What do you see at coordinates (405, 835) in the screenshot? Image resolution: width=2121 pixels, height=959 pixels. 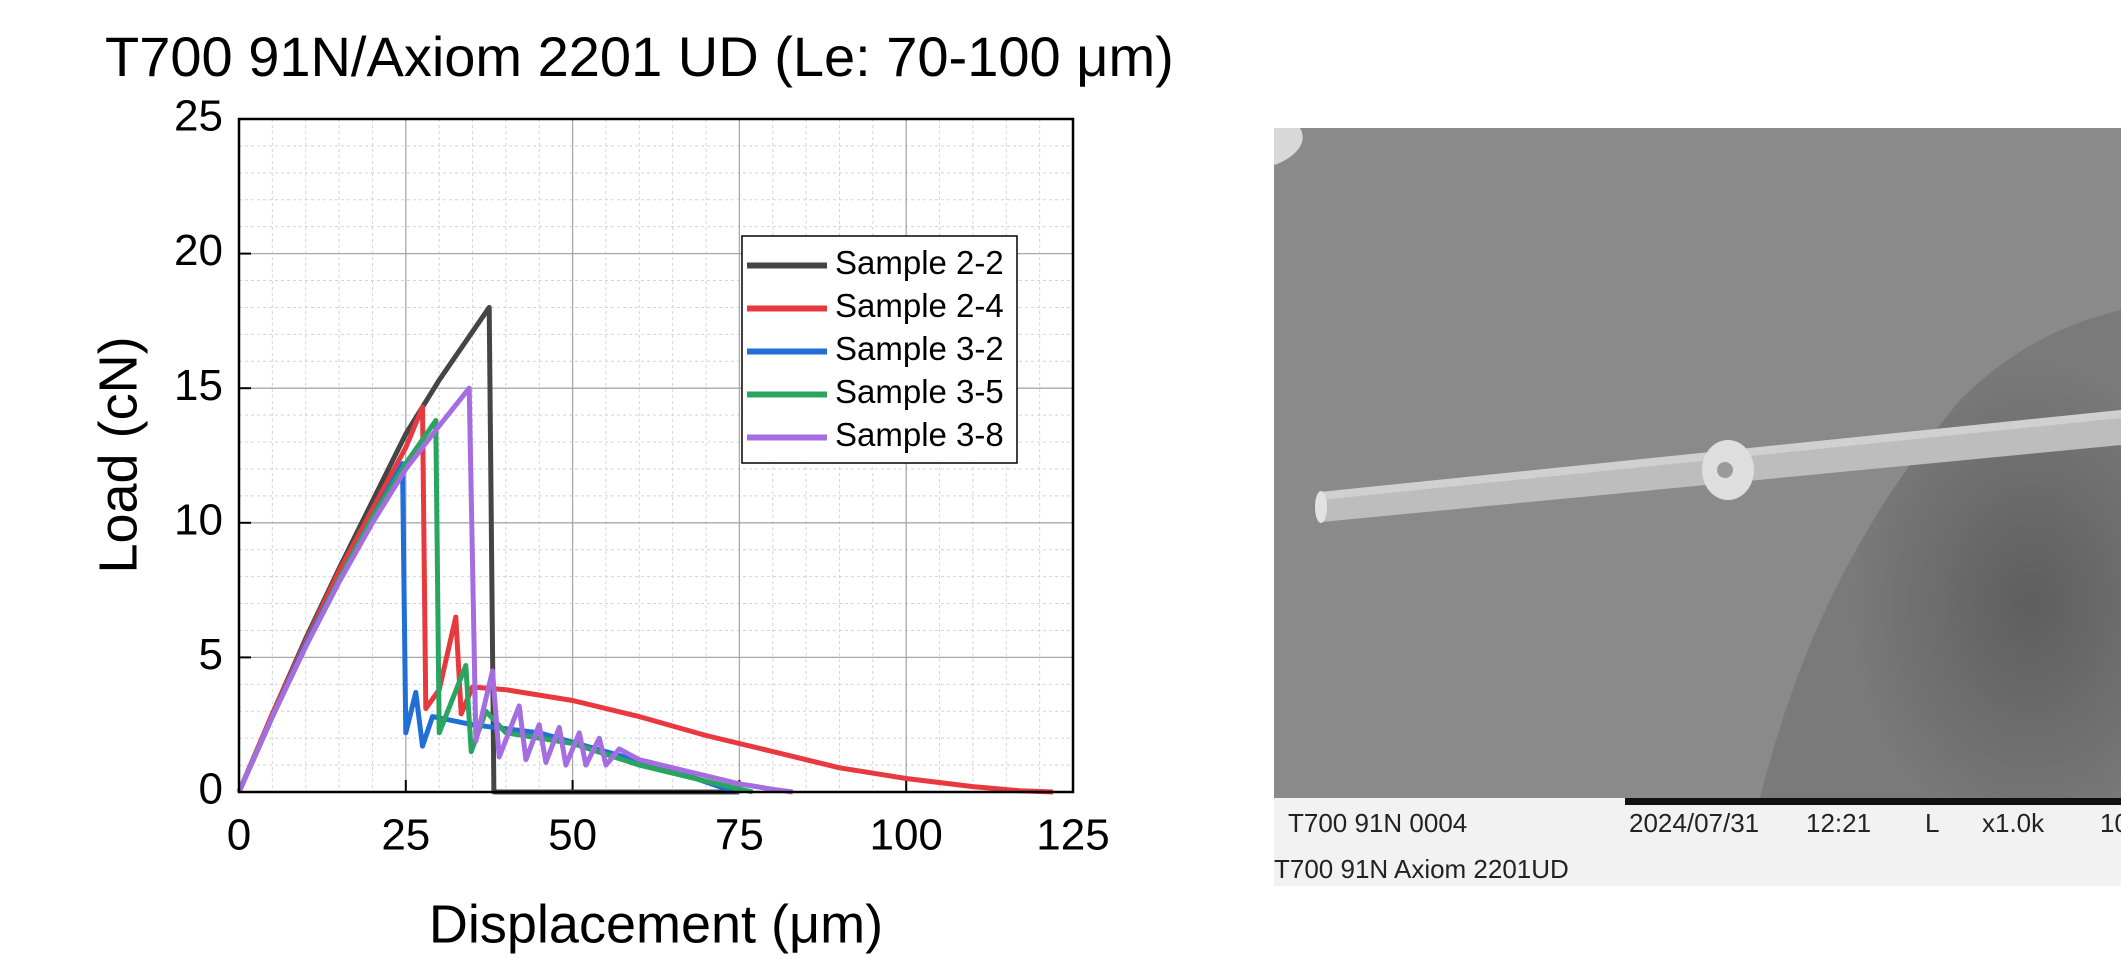 I see `x-tick-label: 25` at bounding box center [405, 835].